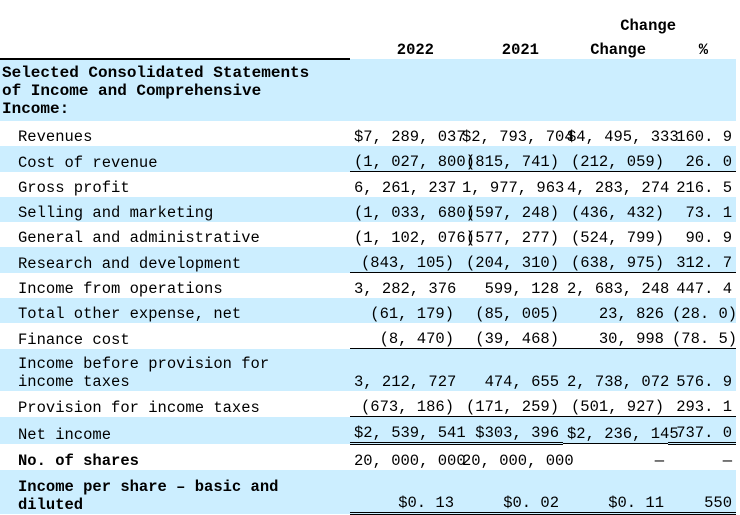 This screenshot has width=740, height=515. Describe the element at coordinates (55, 137) in the screenshot. I see `row-label: Revenues` at that location.